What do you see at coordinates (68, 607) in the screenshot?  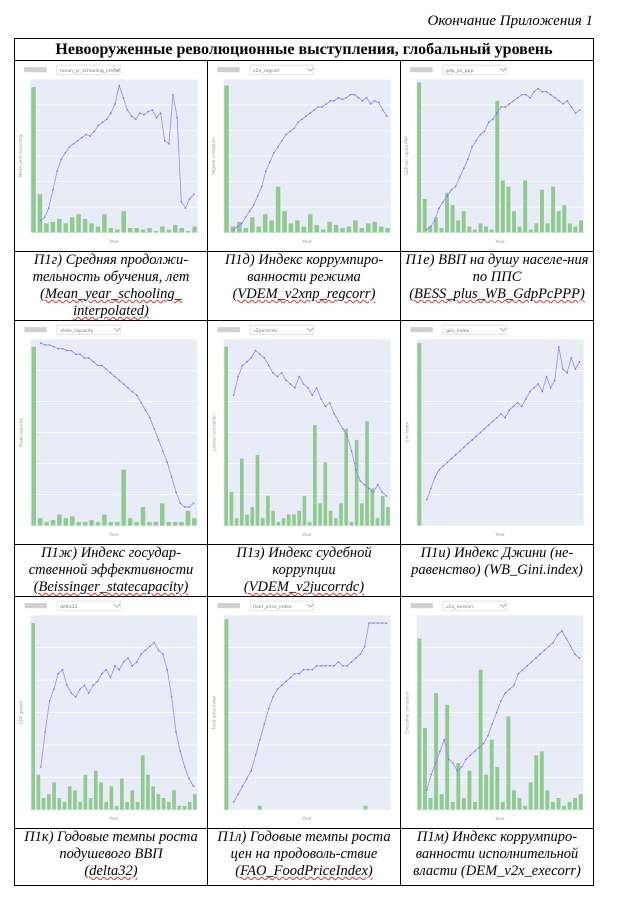 I see `dropdown-value: delta32` at bounding box center [68, 607].